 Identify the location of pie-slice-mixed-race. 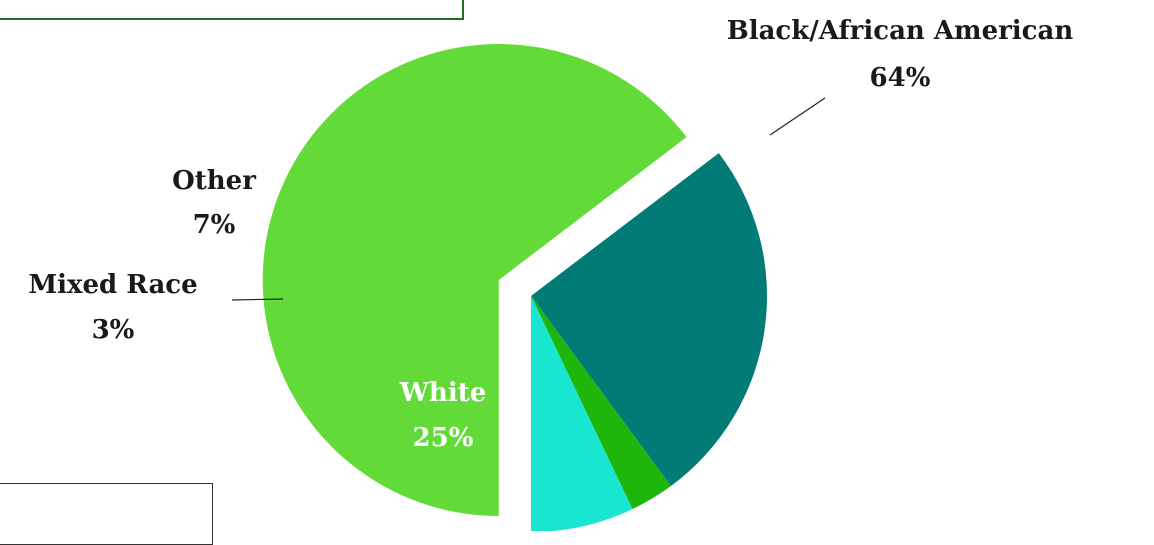
(601, 403).